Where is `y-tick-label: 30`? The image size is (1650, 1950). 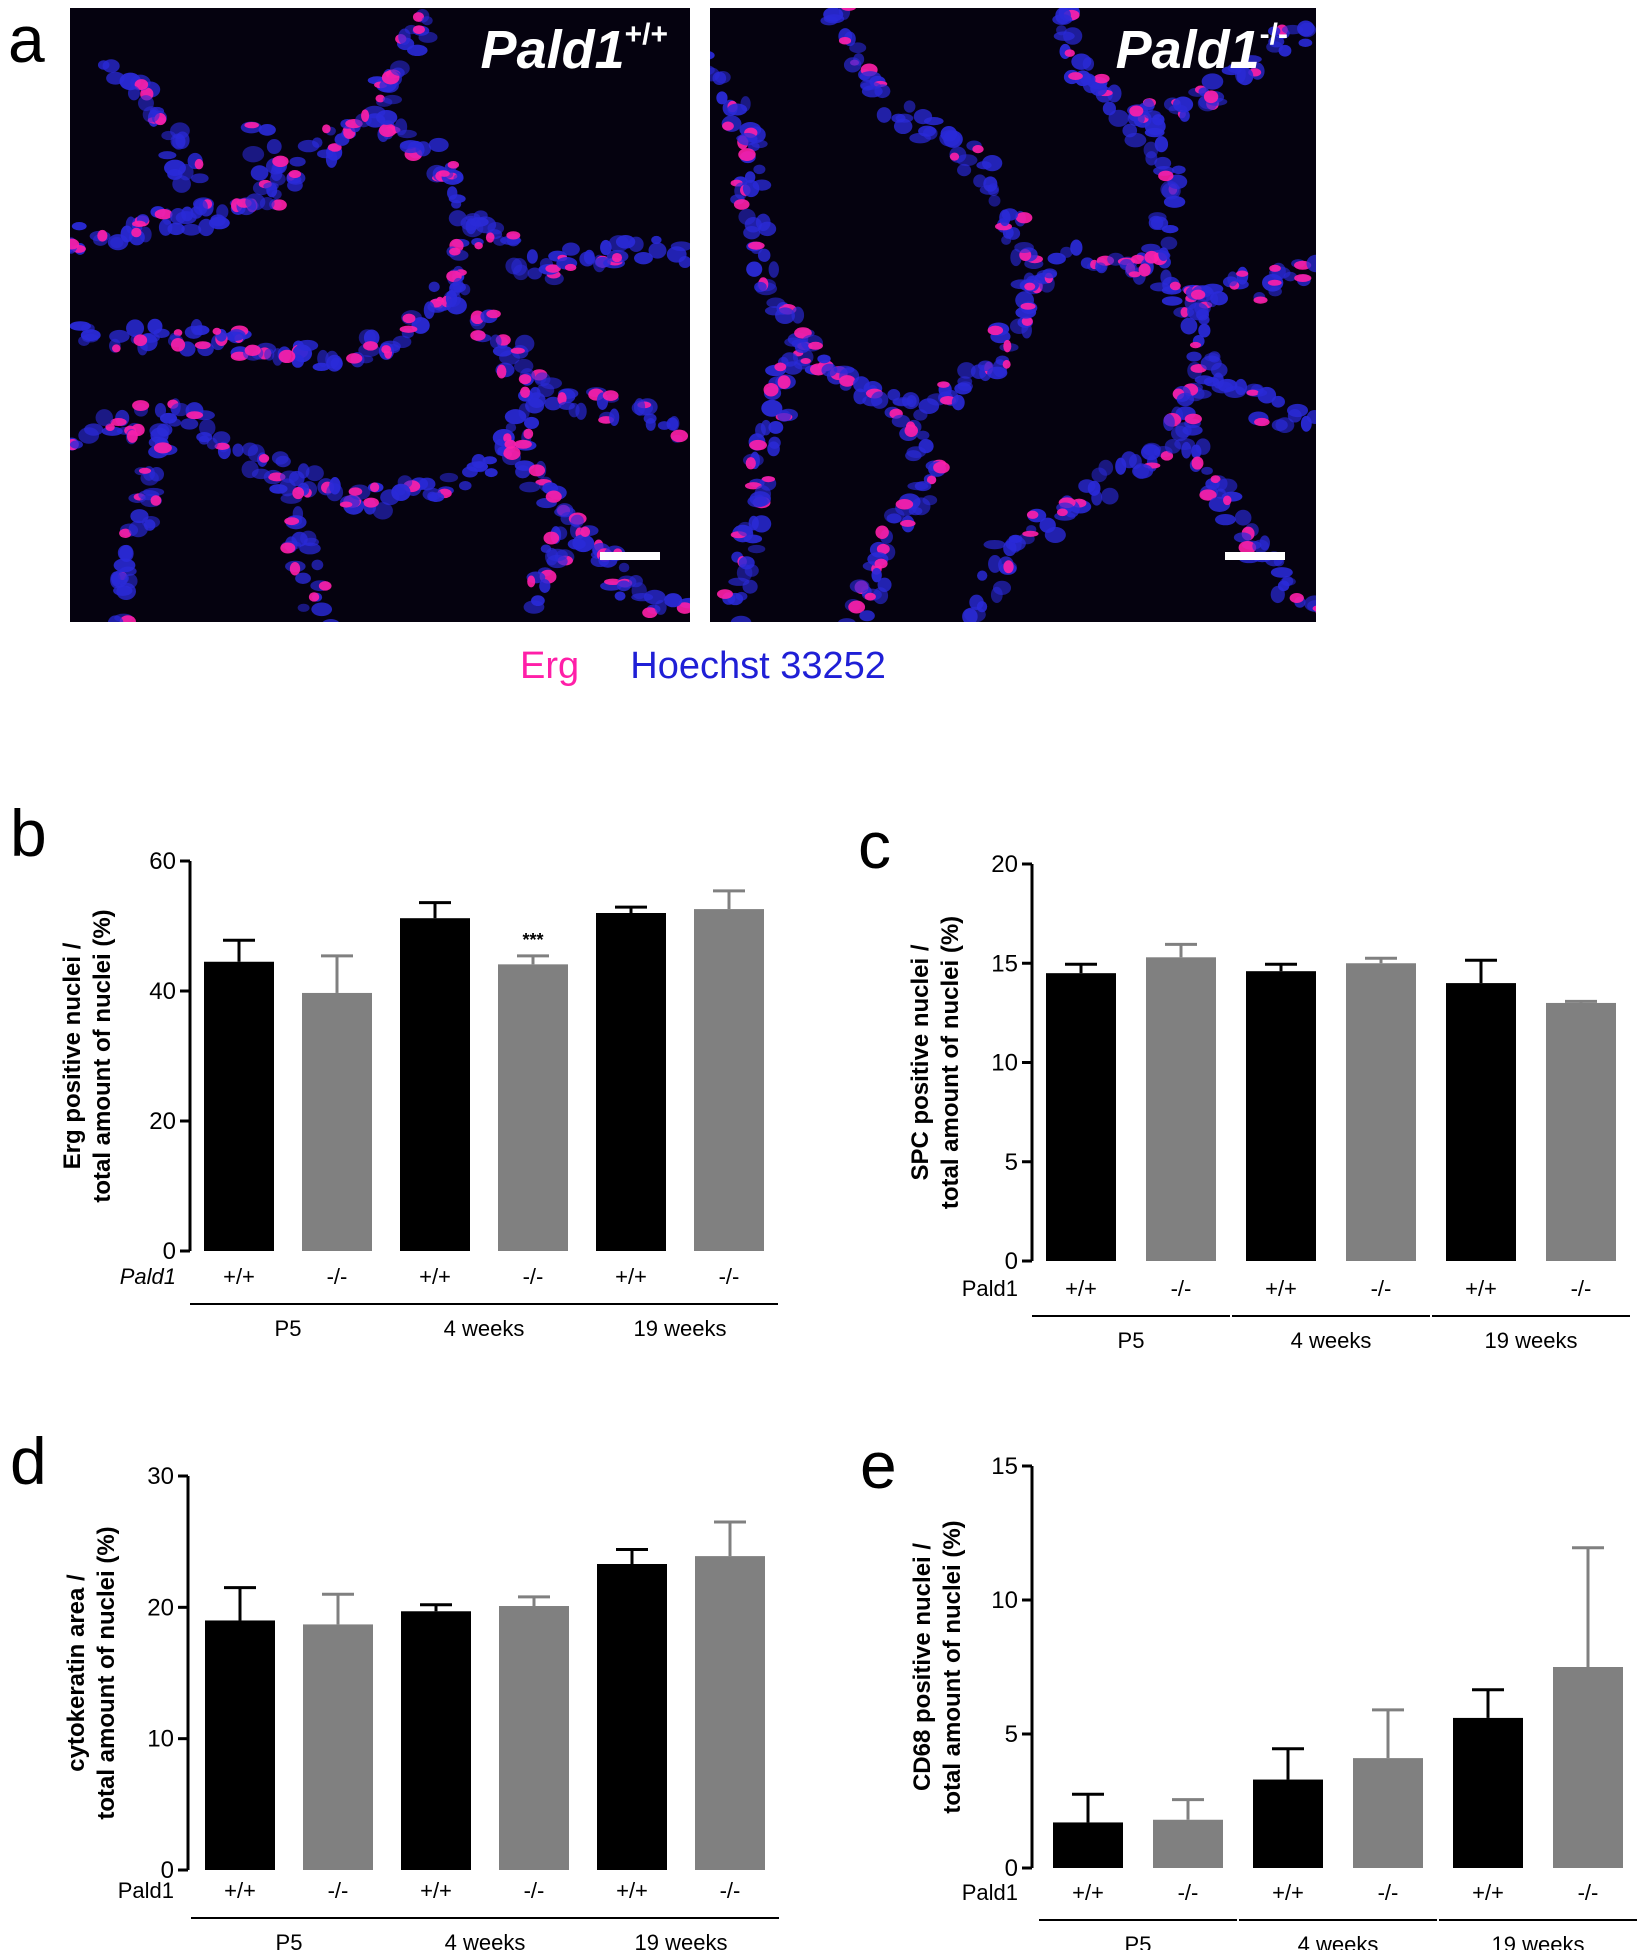 y-tick-label: 30 is located at coordinates (160, 1476).